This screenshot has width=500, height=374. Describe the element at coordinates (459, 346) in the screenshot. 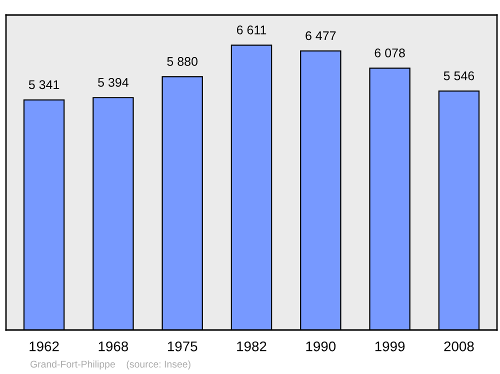

I see `x-tick-label: 2008` at that location.